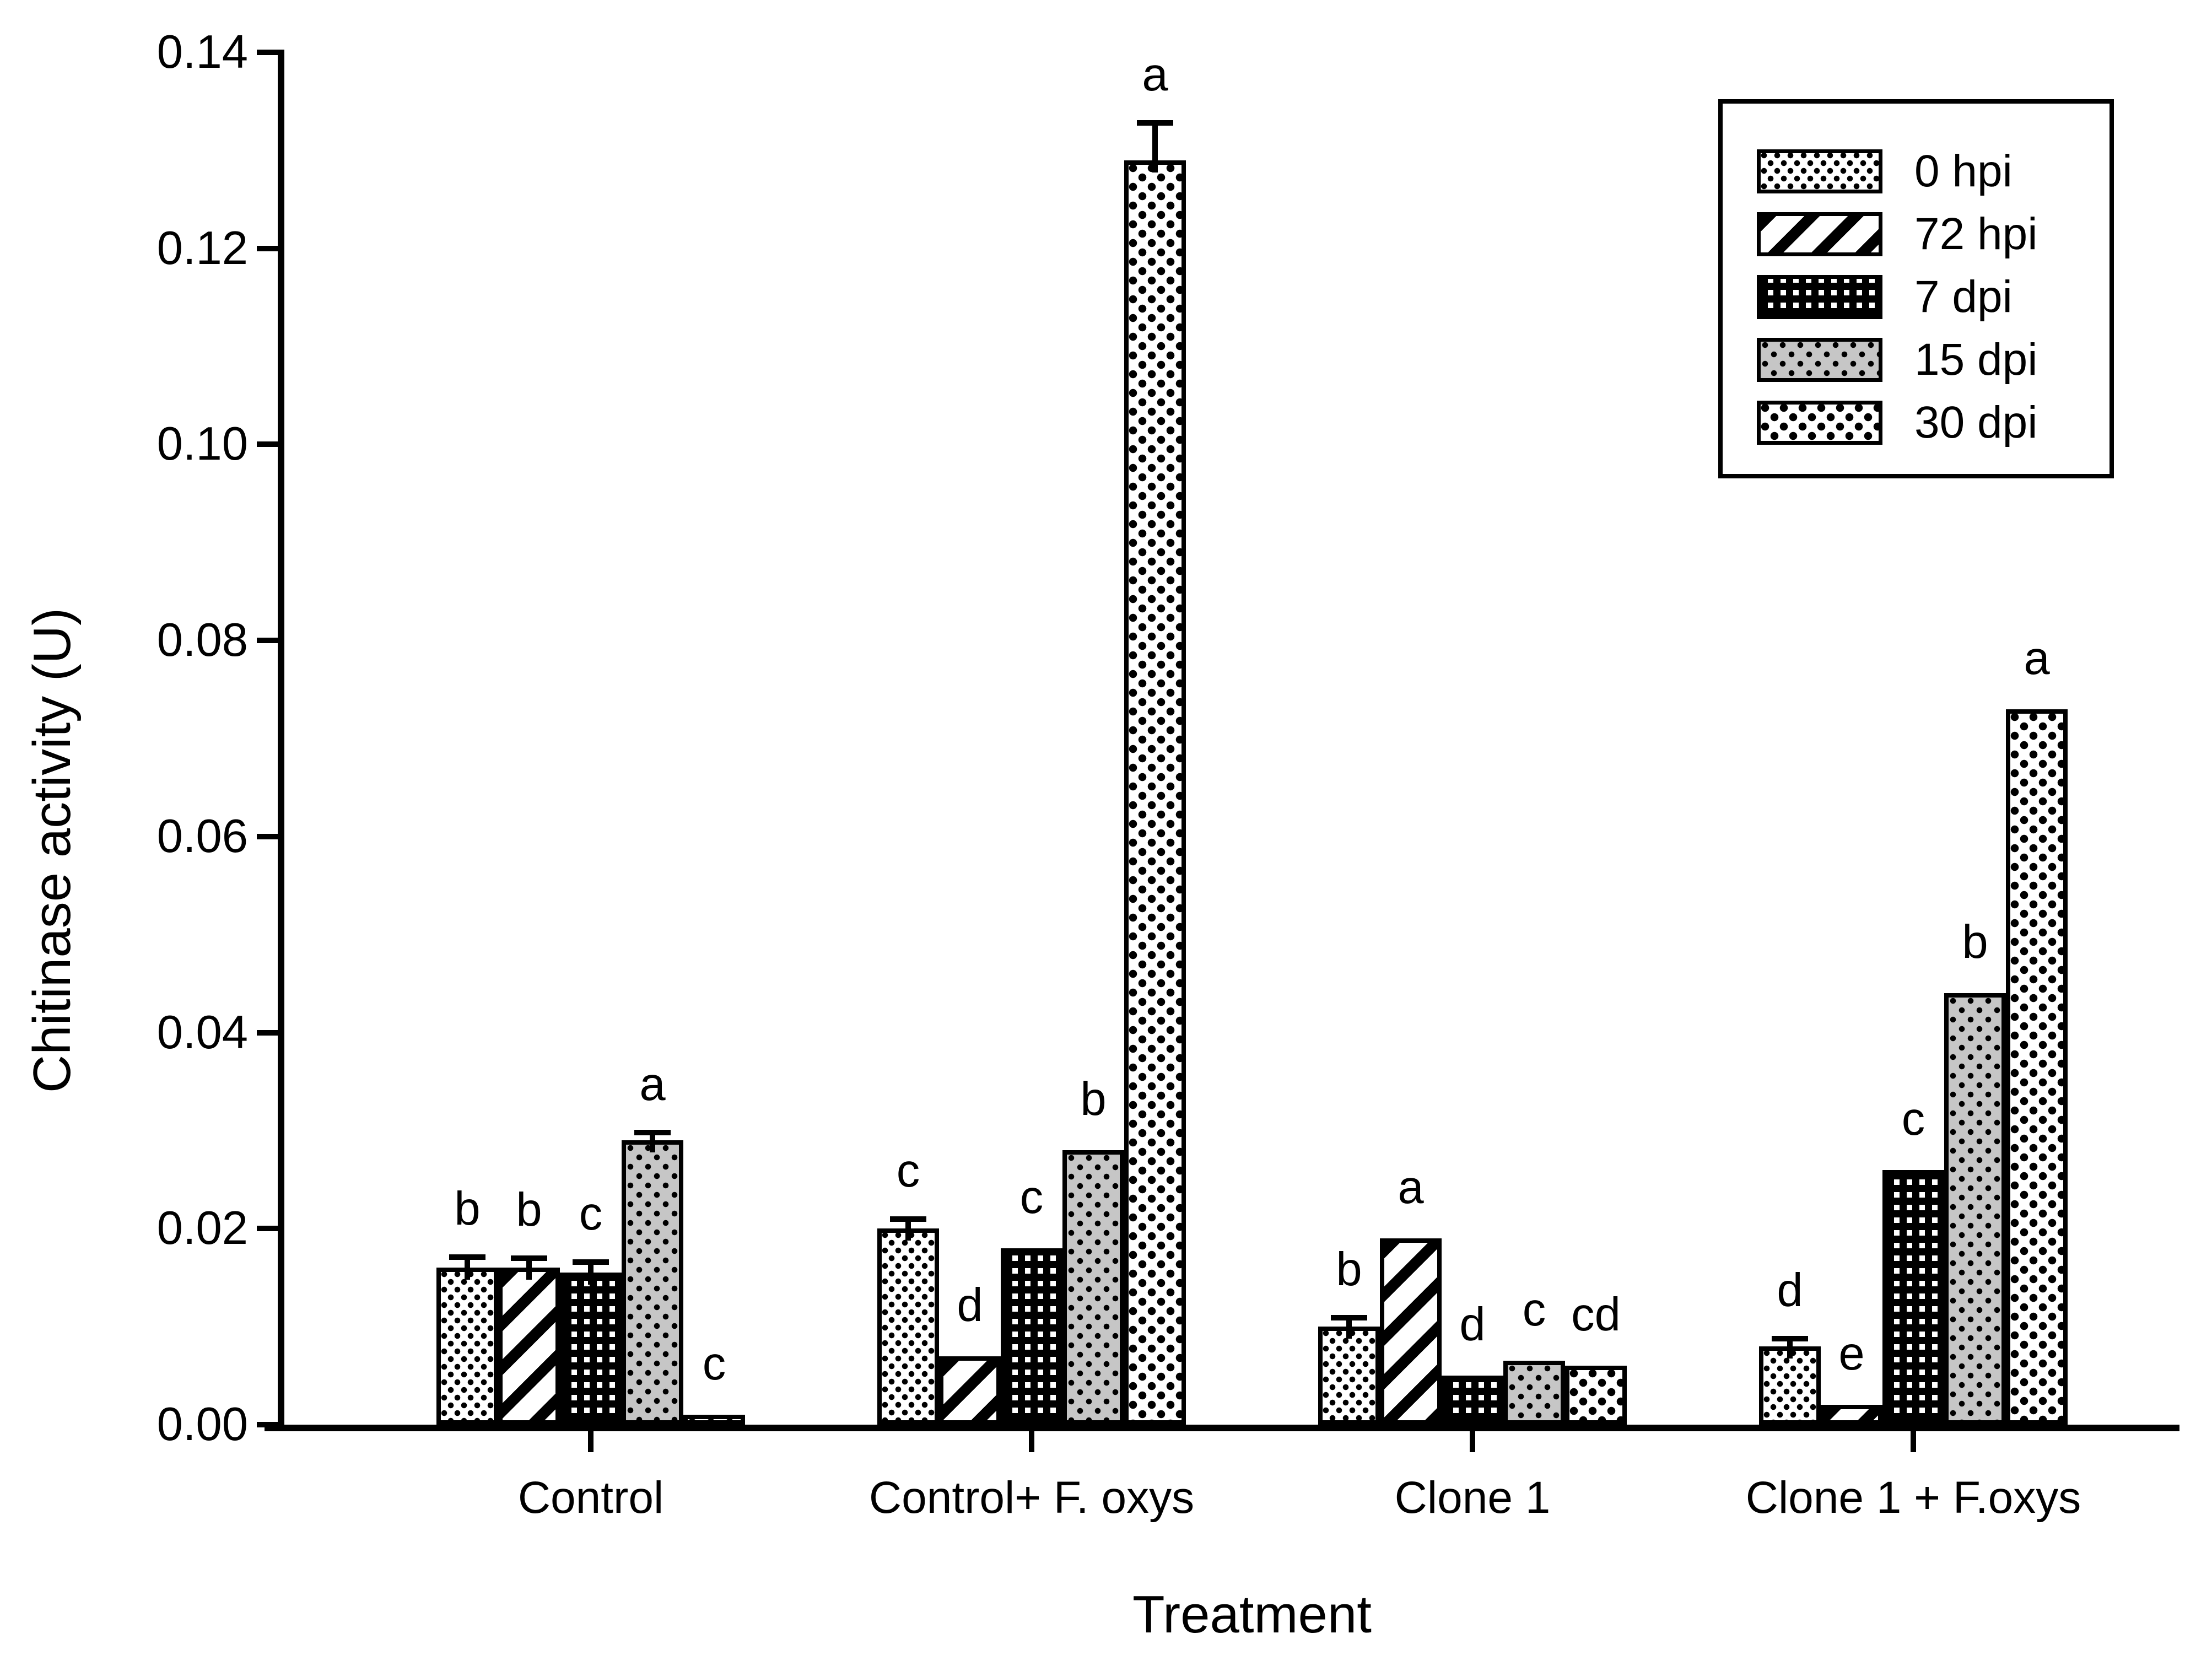 This screenshot has height=1671, width=2212. I want to click on legend-label: 7 dpi, so click(1964, 297).